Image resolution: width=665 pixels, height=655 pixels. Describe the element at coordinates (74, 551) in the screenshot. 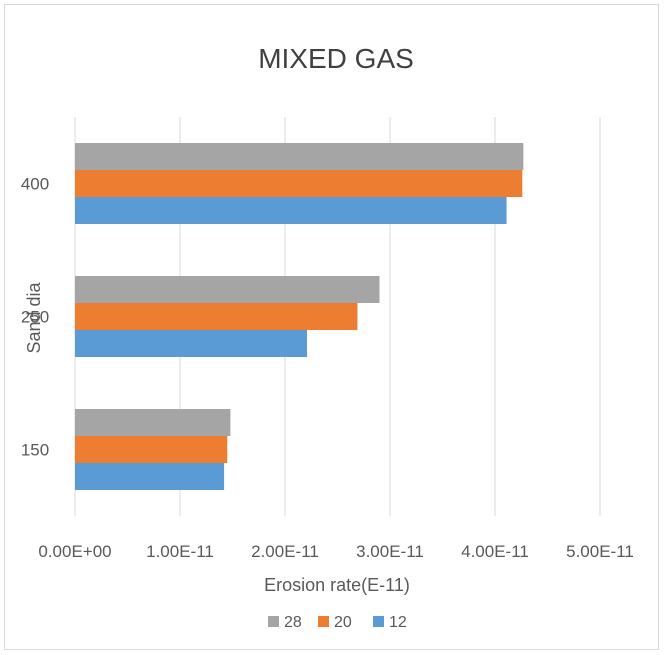

I see `x-tick-label: 0.00E+00` at that location.